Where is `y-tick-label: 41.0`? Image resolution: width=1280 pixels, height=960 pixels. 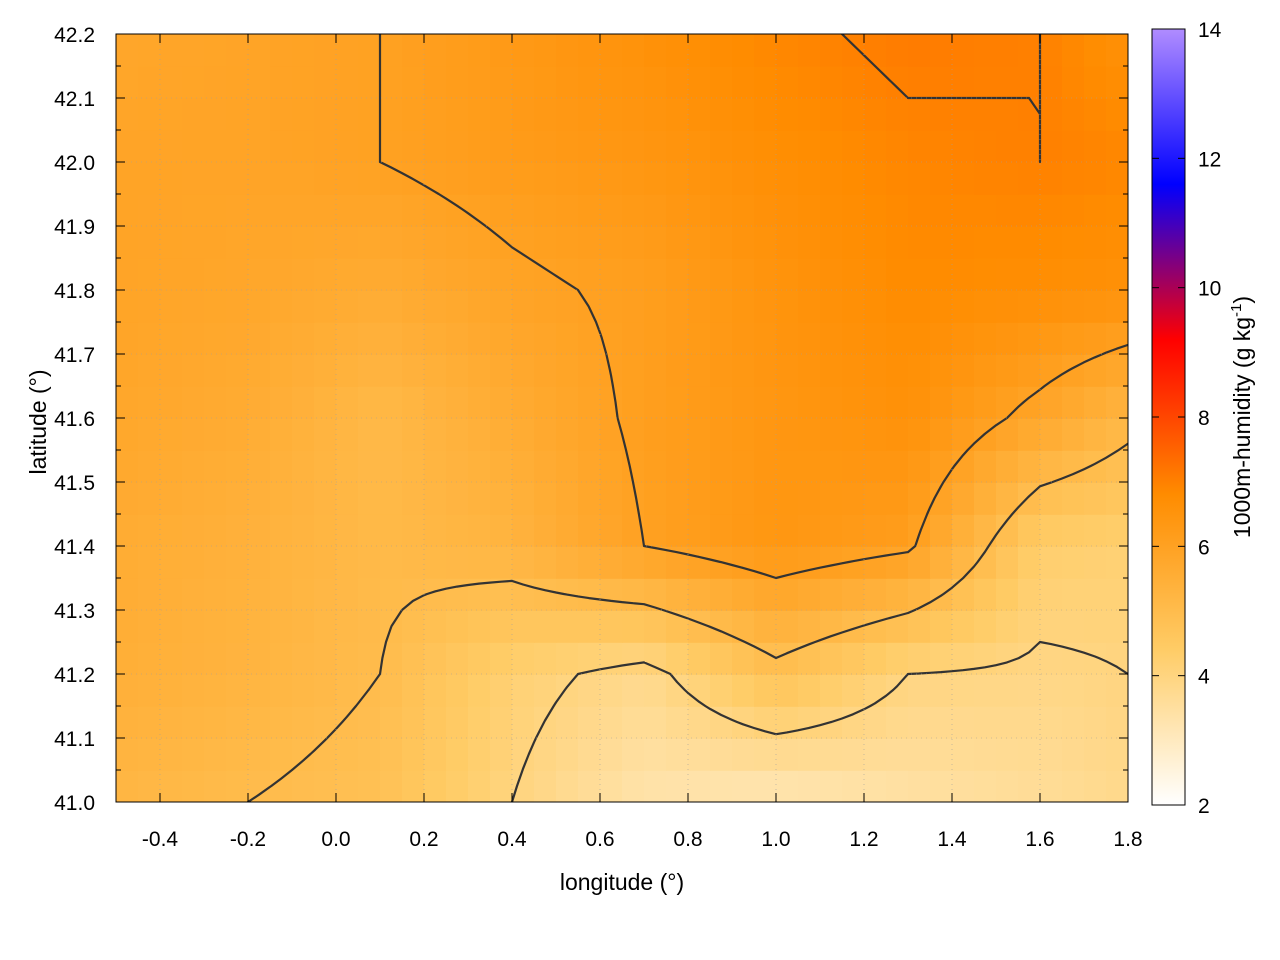
y-tick-label: 41.0 is located at coordinates (74, 803).